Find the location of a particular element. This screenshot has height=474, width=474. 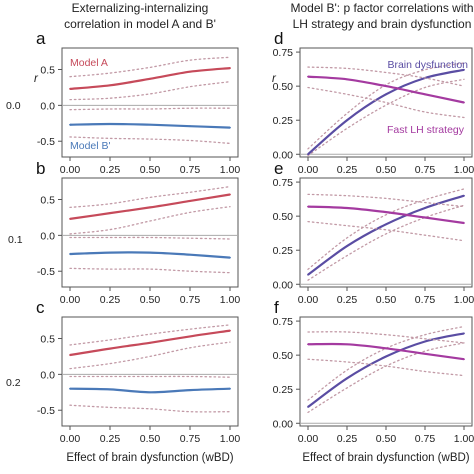

row-label-0: 0.0 is located at coordinates (13, 106).